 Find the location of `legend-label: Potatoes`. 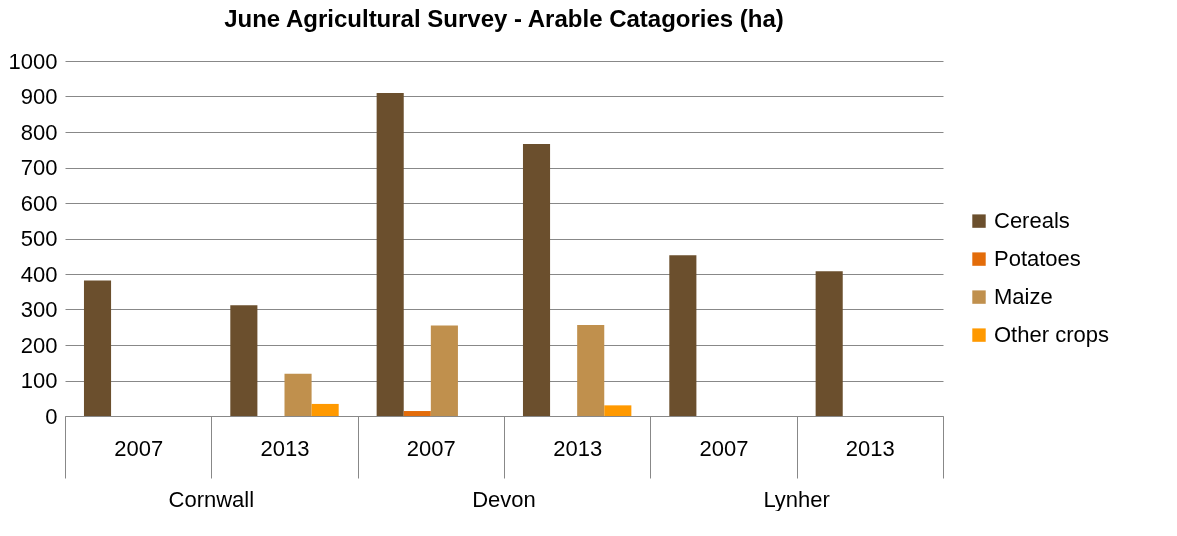

legend-label: Potatoes is located at coordinates (1037, 259).